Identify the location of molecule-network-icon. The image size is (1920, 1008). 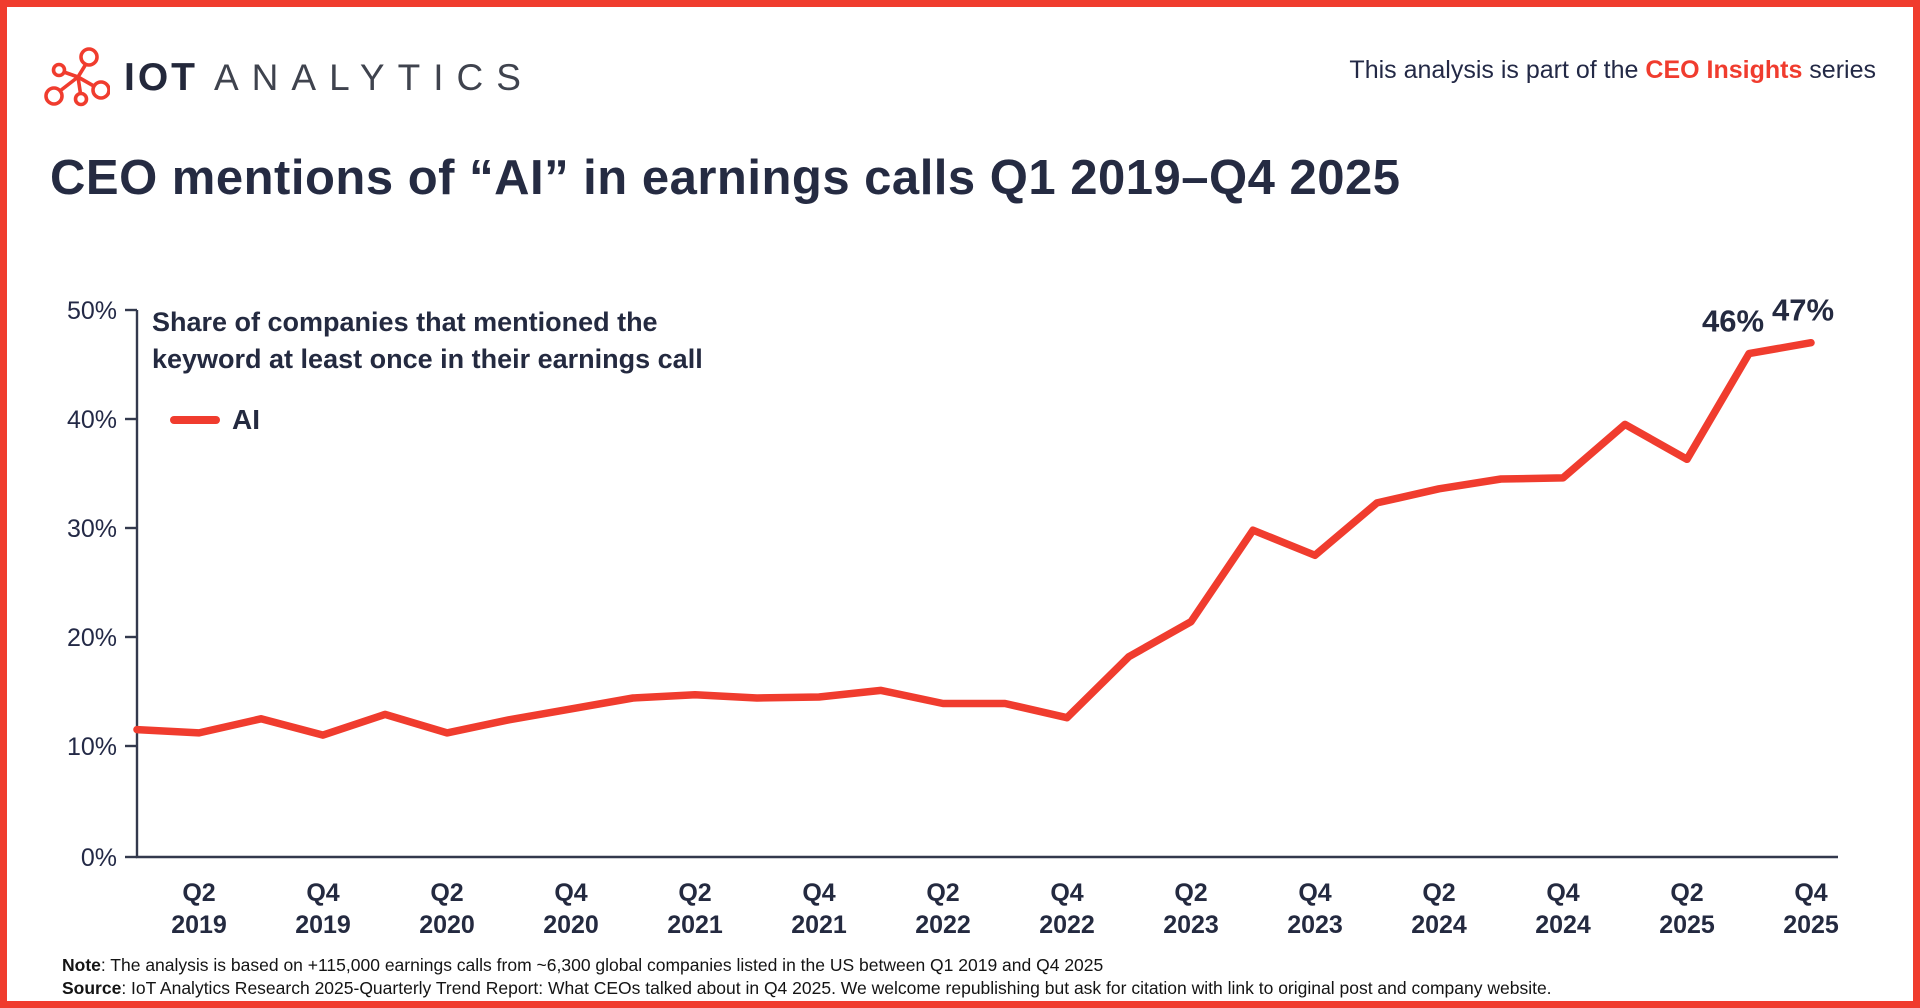
(77, 77).